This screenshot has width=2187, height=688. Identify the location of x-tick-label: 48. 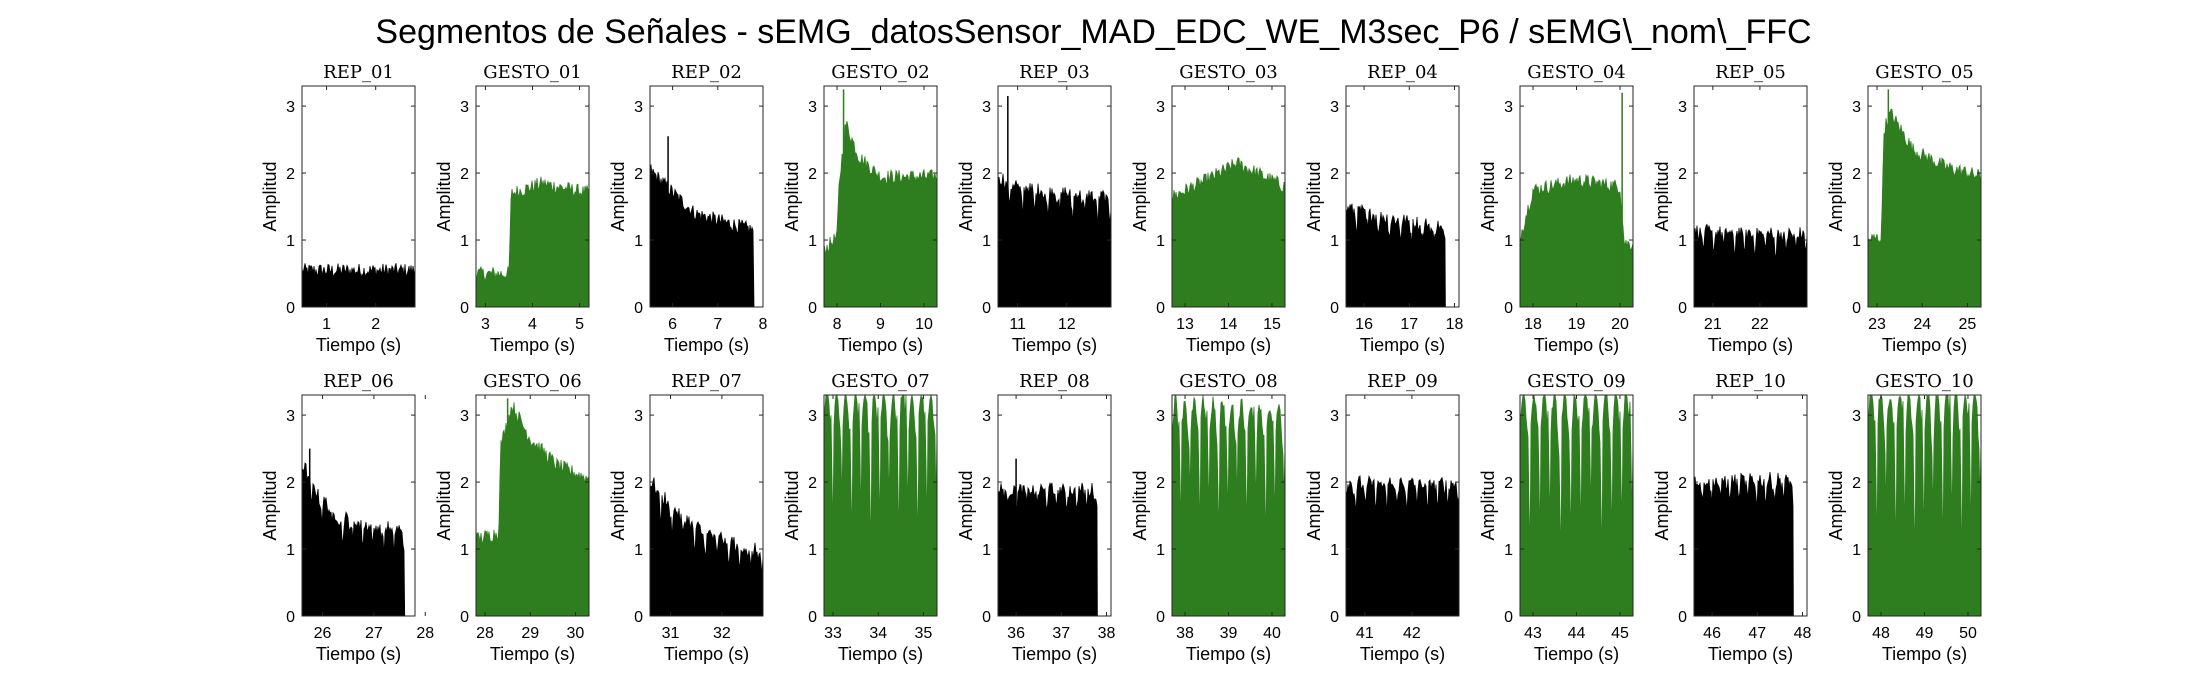
(1803, 633).